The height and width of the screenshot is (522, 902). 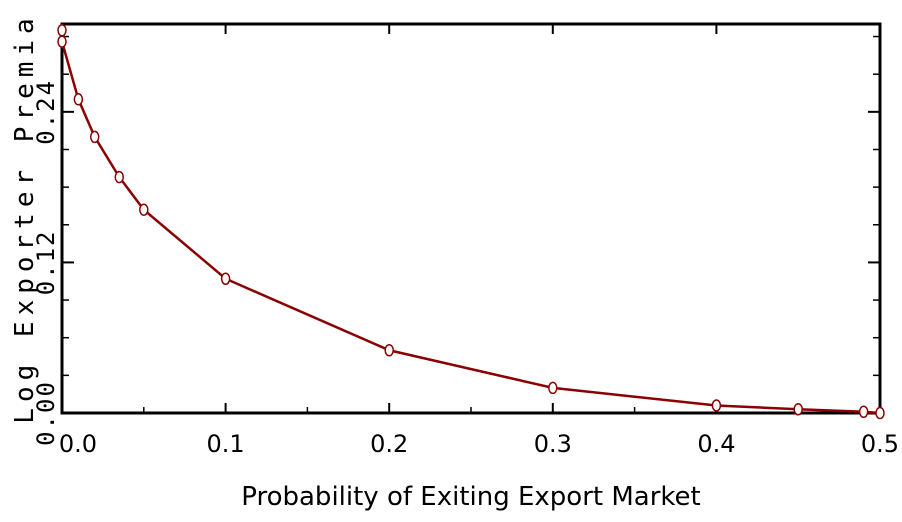 I want to click on y-tick-label: 0.12, so click(x=46, y=263).